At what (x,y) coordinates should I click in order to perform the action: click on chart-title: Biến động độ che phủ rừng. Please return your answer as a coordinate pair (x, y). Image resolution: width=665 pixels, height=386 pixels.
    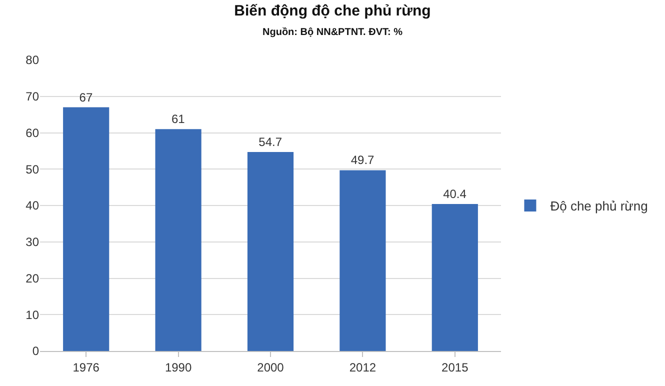
    Looking at the image, I should click on (332, 11).